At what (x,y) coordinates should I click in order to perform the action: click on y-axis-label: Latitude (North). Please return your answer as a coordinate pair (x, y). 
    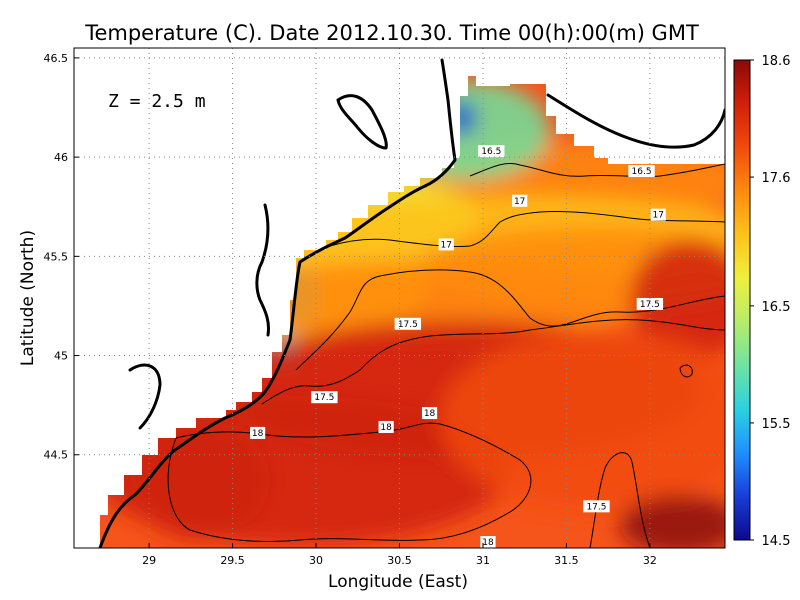
    Looking at the image, I should click on (28, 298).